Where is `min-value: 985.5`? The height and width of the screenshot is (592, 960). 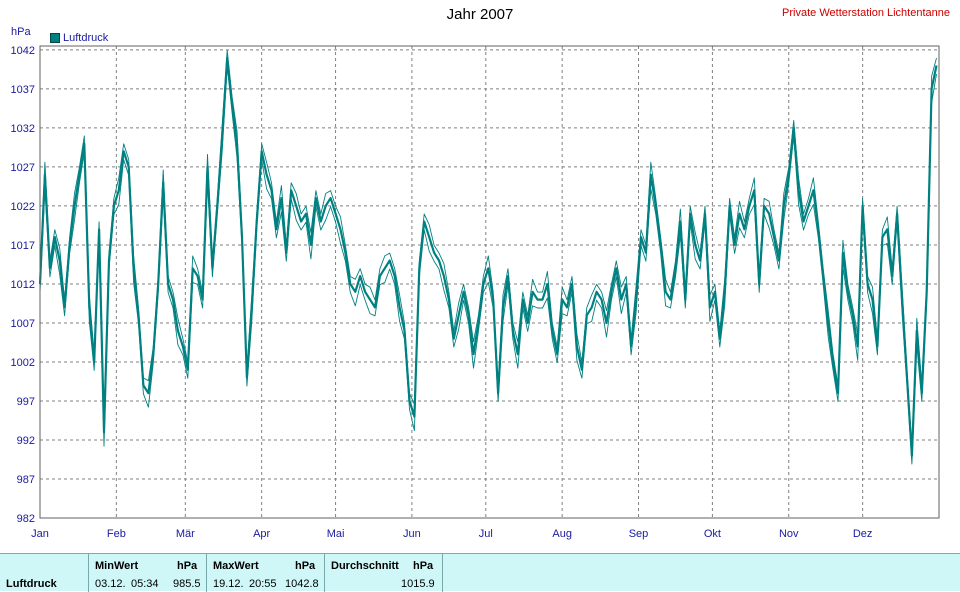 min-value: 985.5 is located at coordinates (187, 584).